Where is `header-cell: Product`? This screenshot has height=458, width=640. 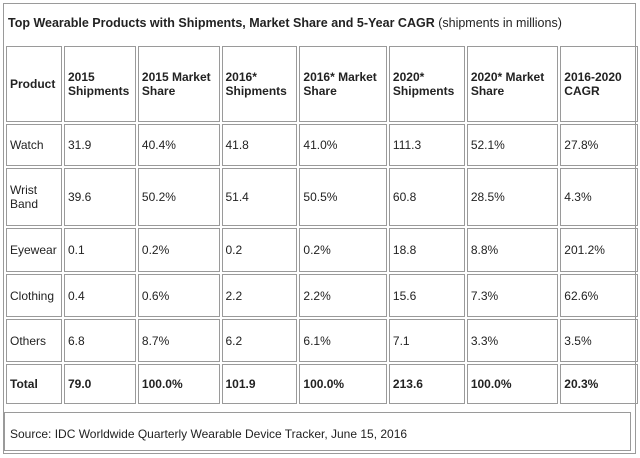
header-cell: Product is located at coordinates (34, 84).